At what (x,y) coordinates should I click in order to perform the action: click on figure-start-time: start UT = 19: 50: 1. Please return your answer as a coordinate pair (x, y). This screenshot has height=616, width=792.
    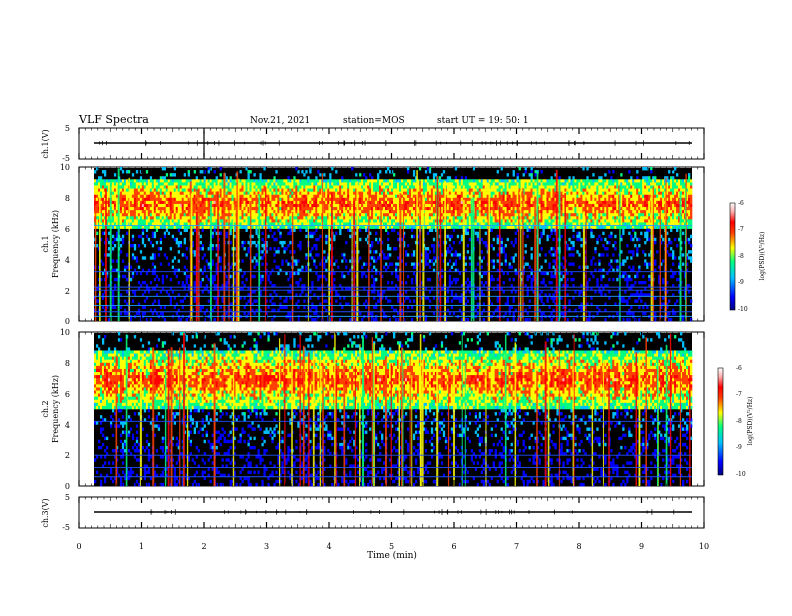
    Looking at the image, I should click on (483, 121).